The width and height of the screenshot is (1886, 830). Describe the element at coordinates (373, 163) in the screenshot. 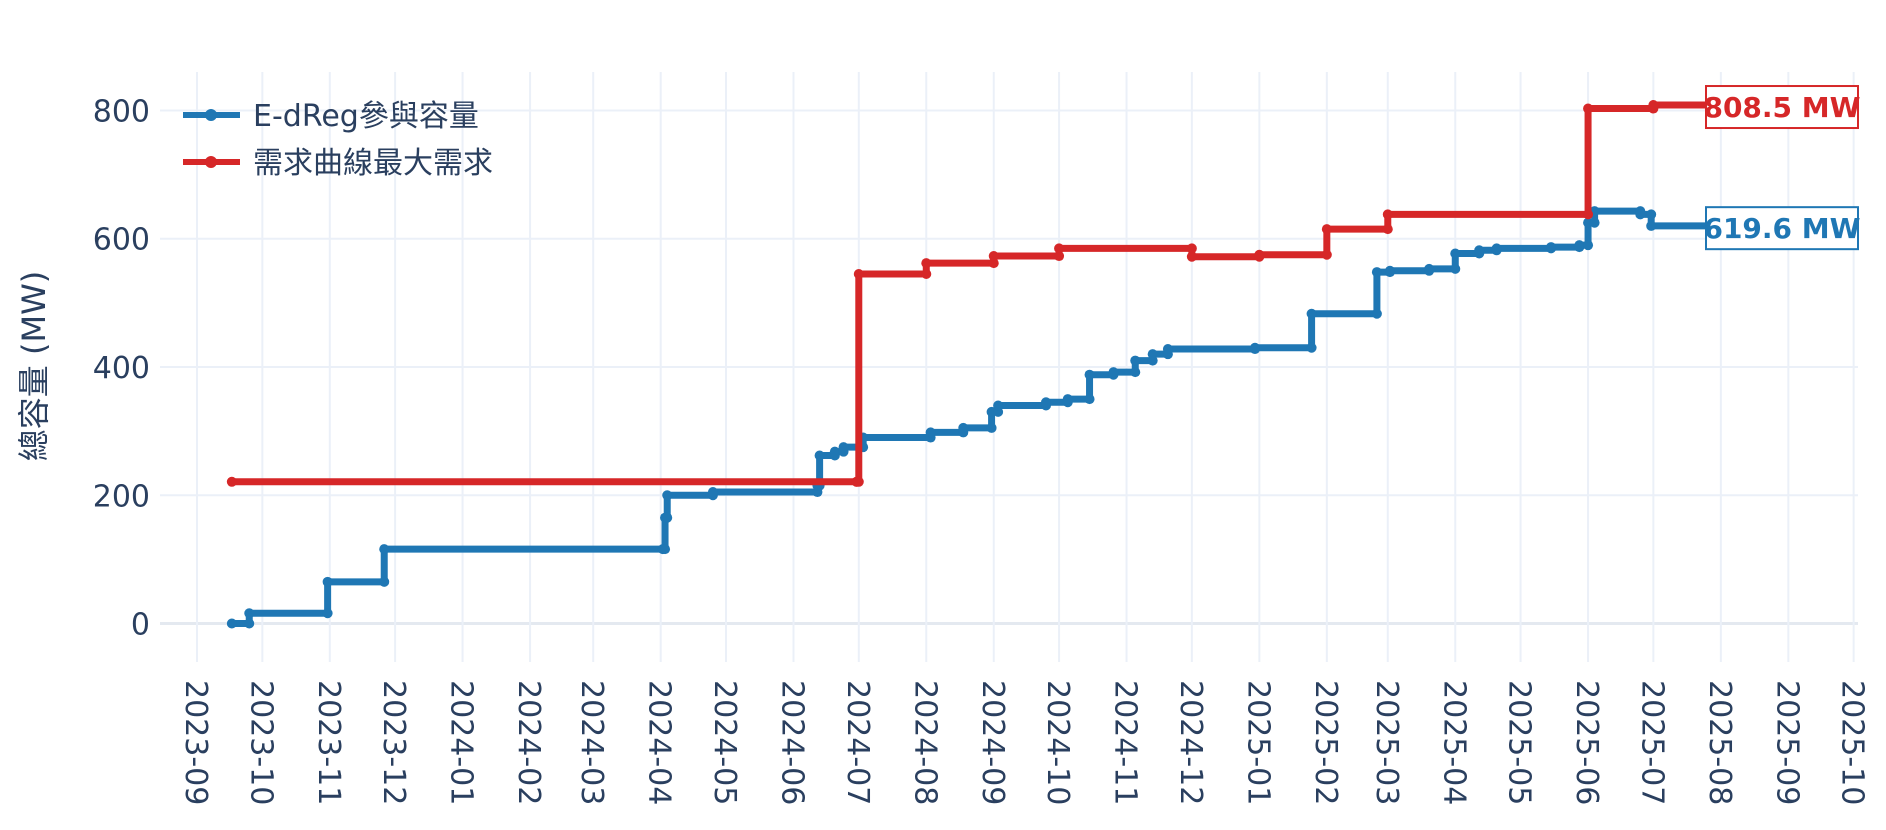

I see `legend-label: 需求曲線最大需求` at that location.